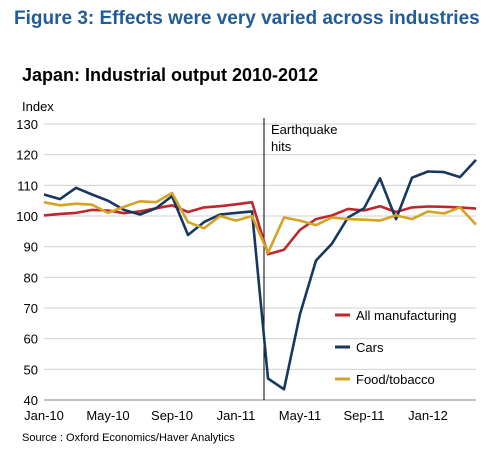 The height and width of the screenshot is (455, 500). What do you see at coordinates (31, 400) in the screenshot?
I see `y-tick-label: 40` at bounding box center [31, 400].